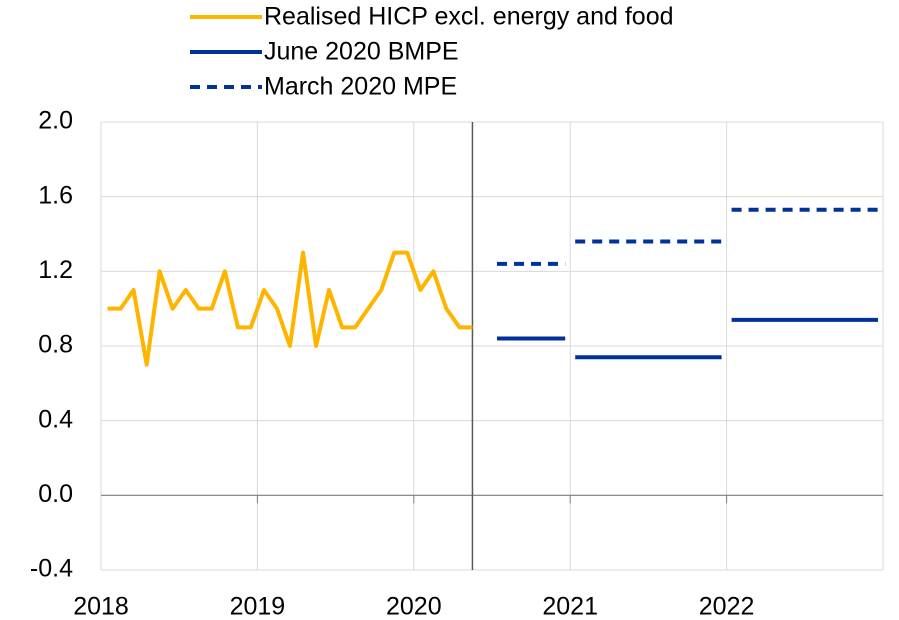 The width and height of the screenshot is (899, 620). Describe the element at coordinates (727, 606) in the screenshot. I see `x-tick-label: 2022` at that location.